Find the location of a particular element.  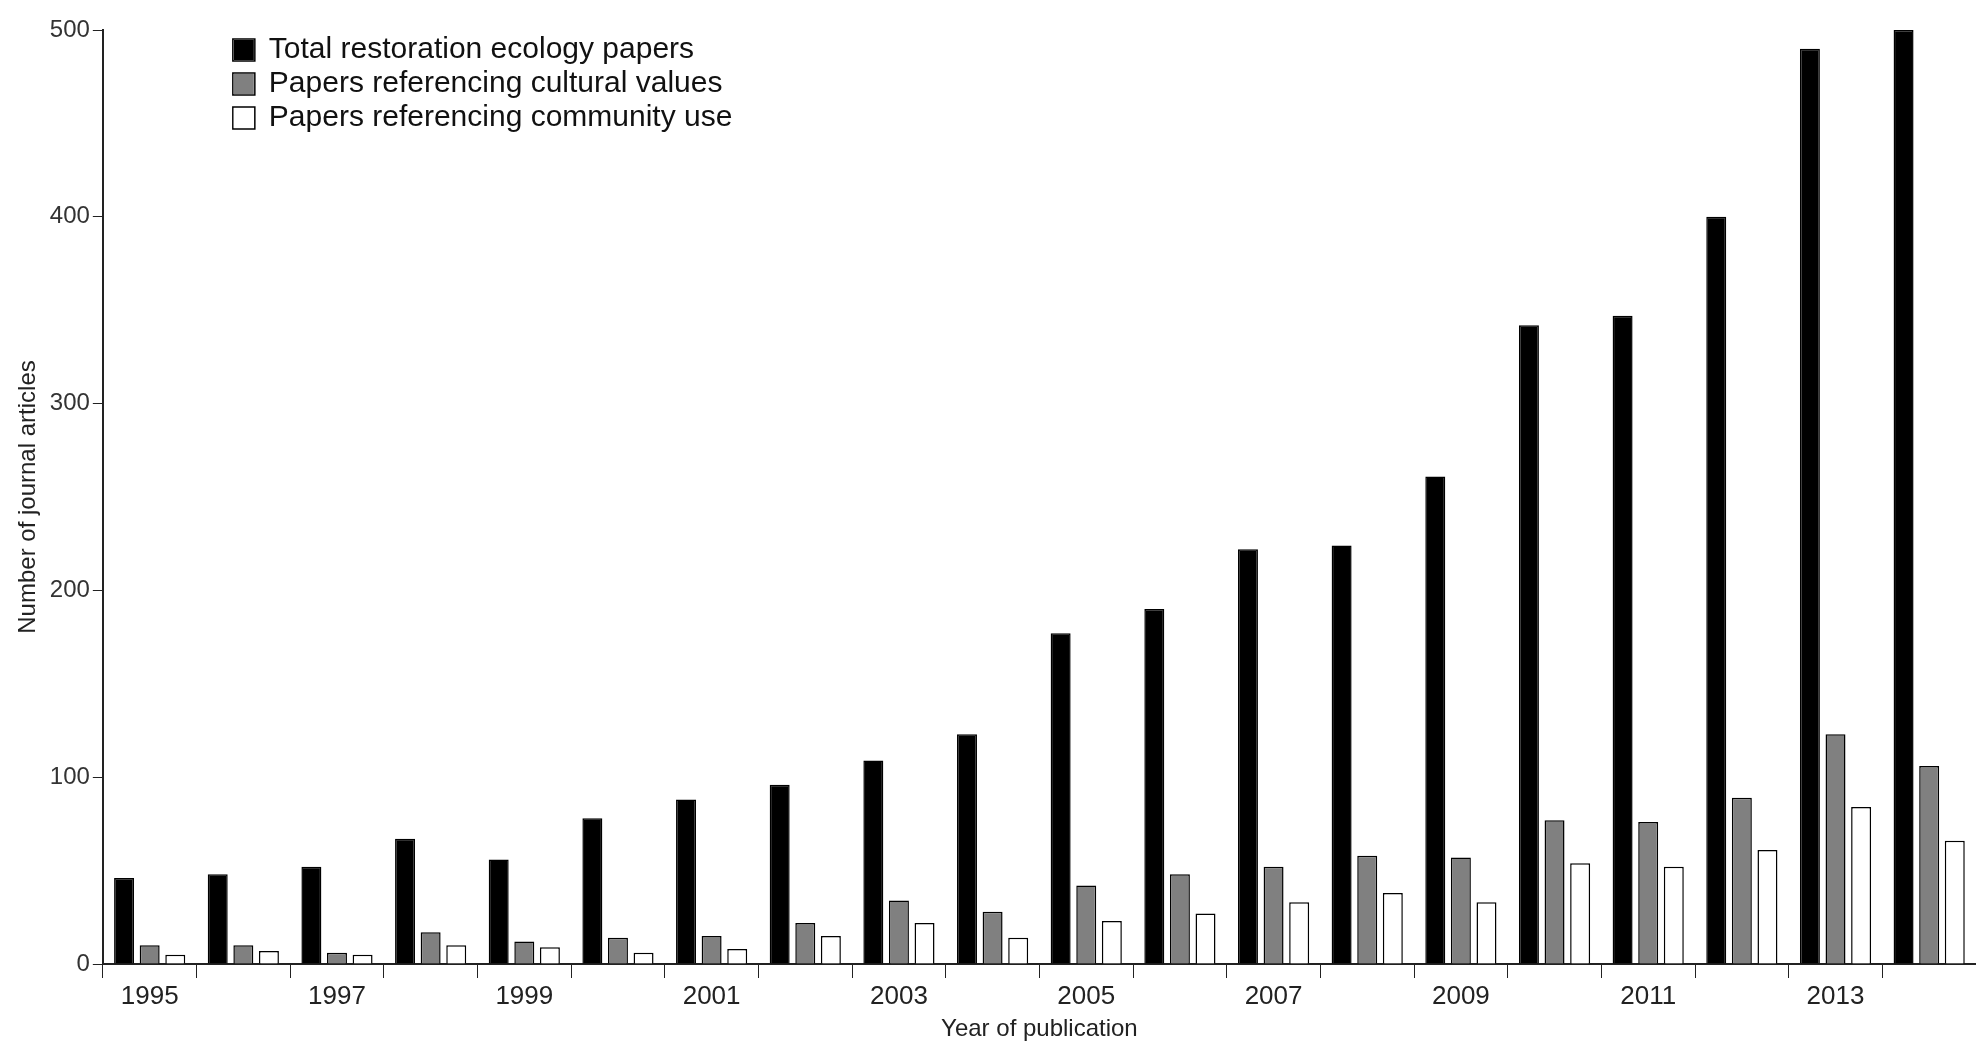

x-tick-label: 2003 is located at coordinates (899, 994).